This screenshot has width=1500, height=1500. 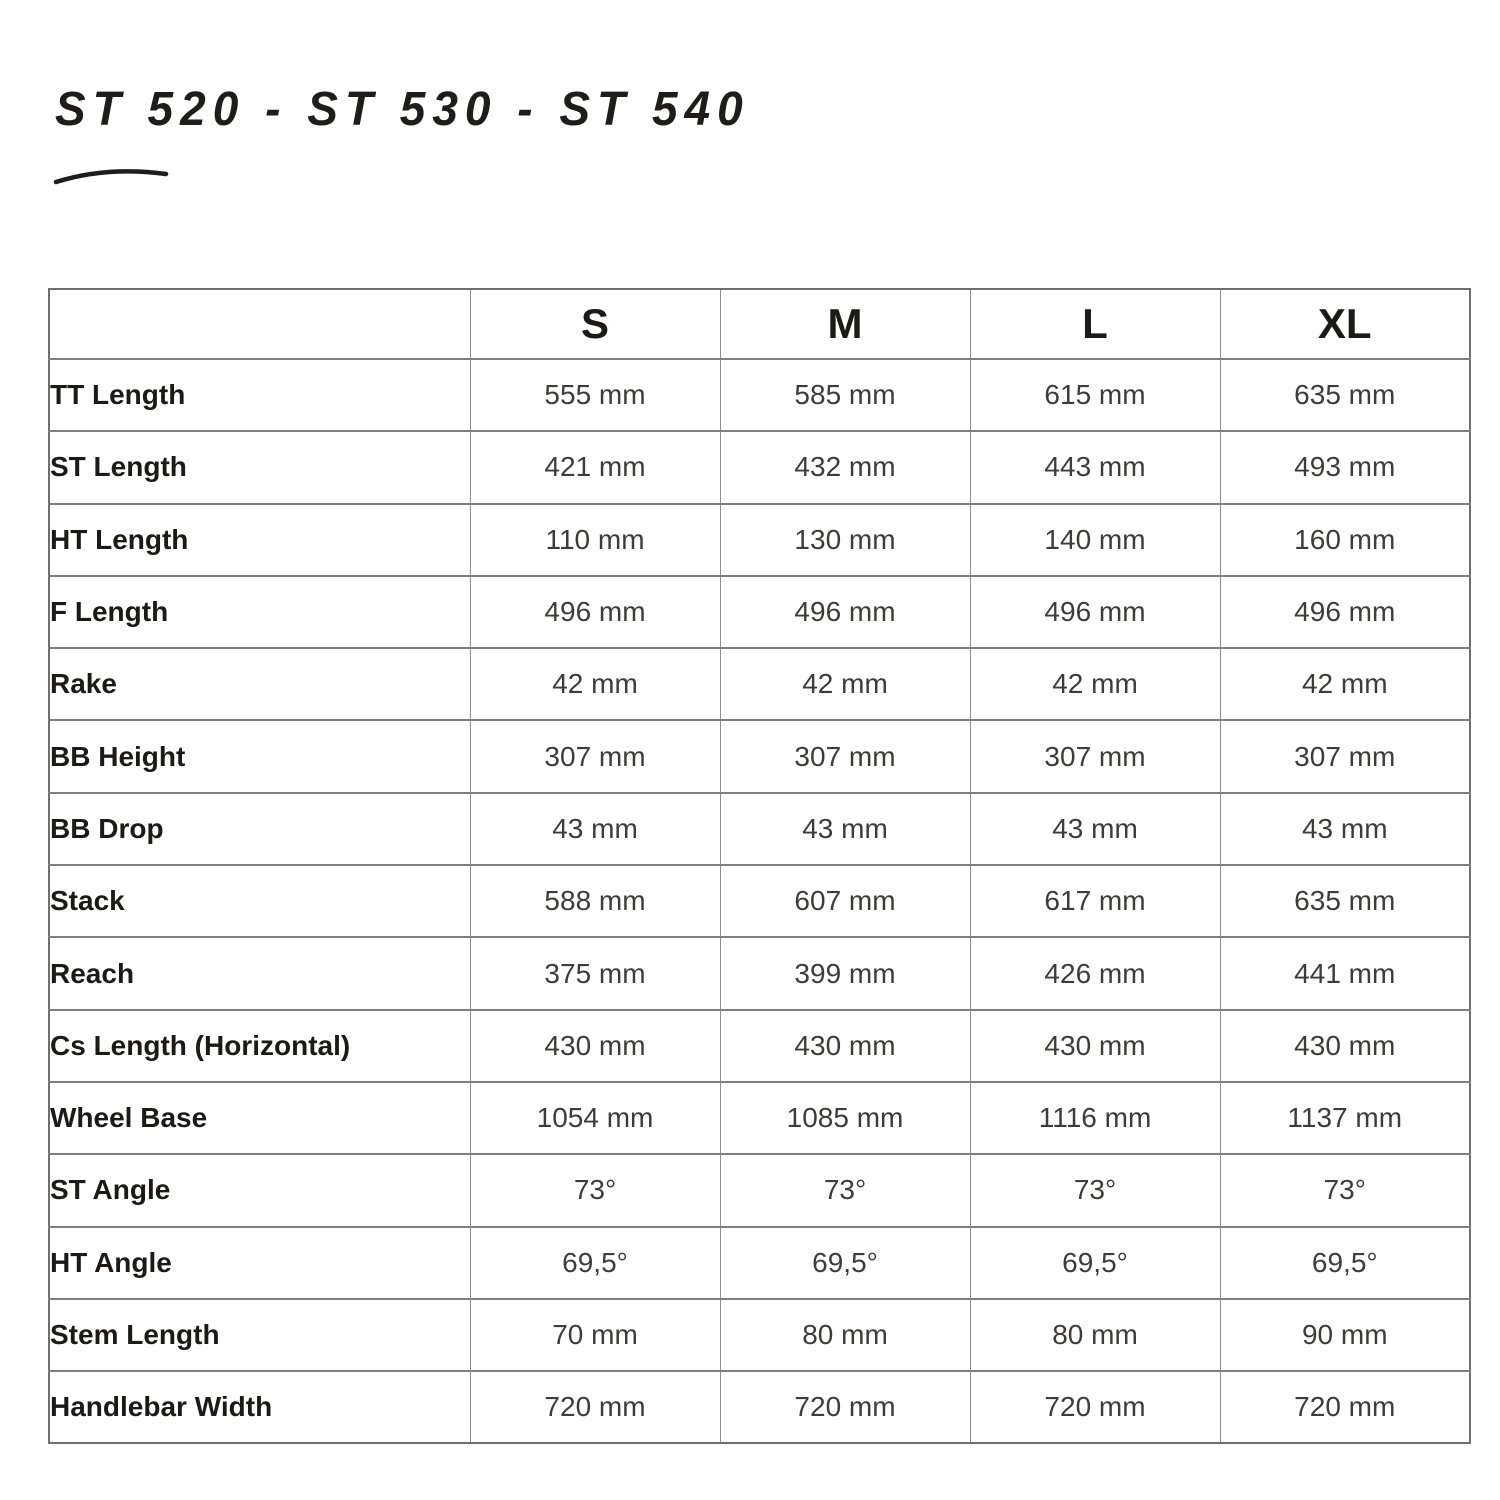 I want to click on table-row: F Length 496 mm 496 mm 496 mm 496 mm, so click(x=759, y=611).